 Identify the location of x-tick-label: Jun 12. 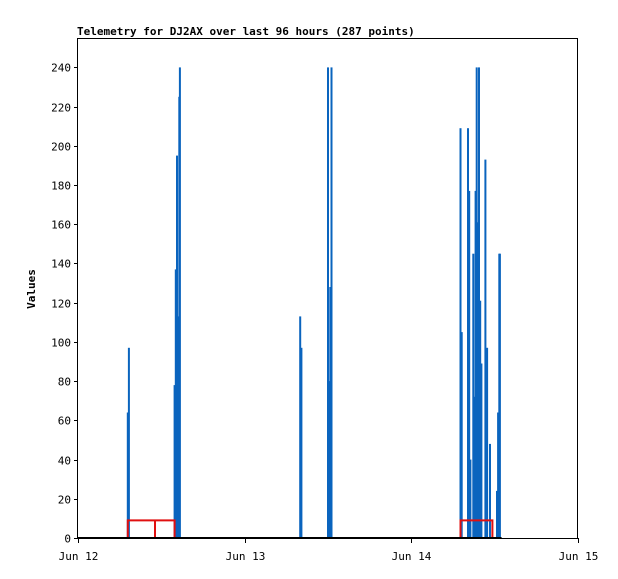
(79, 556).